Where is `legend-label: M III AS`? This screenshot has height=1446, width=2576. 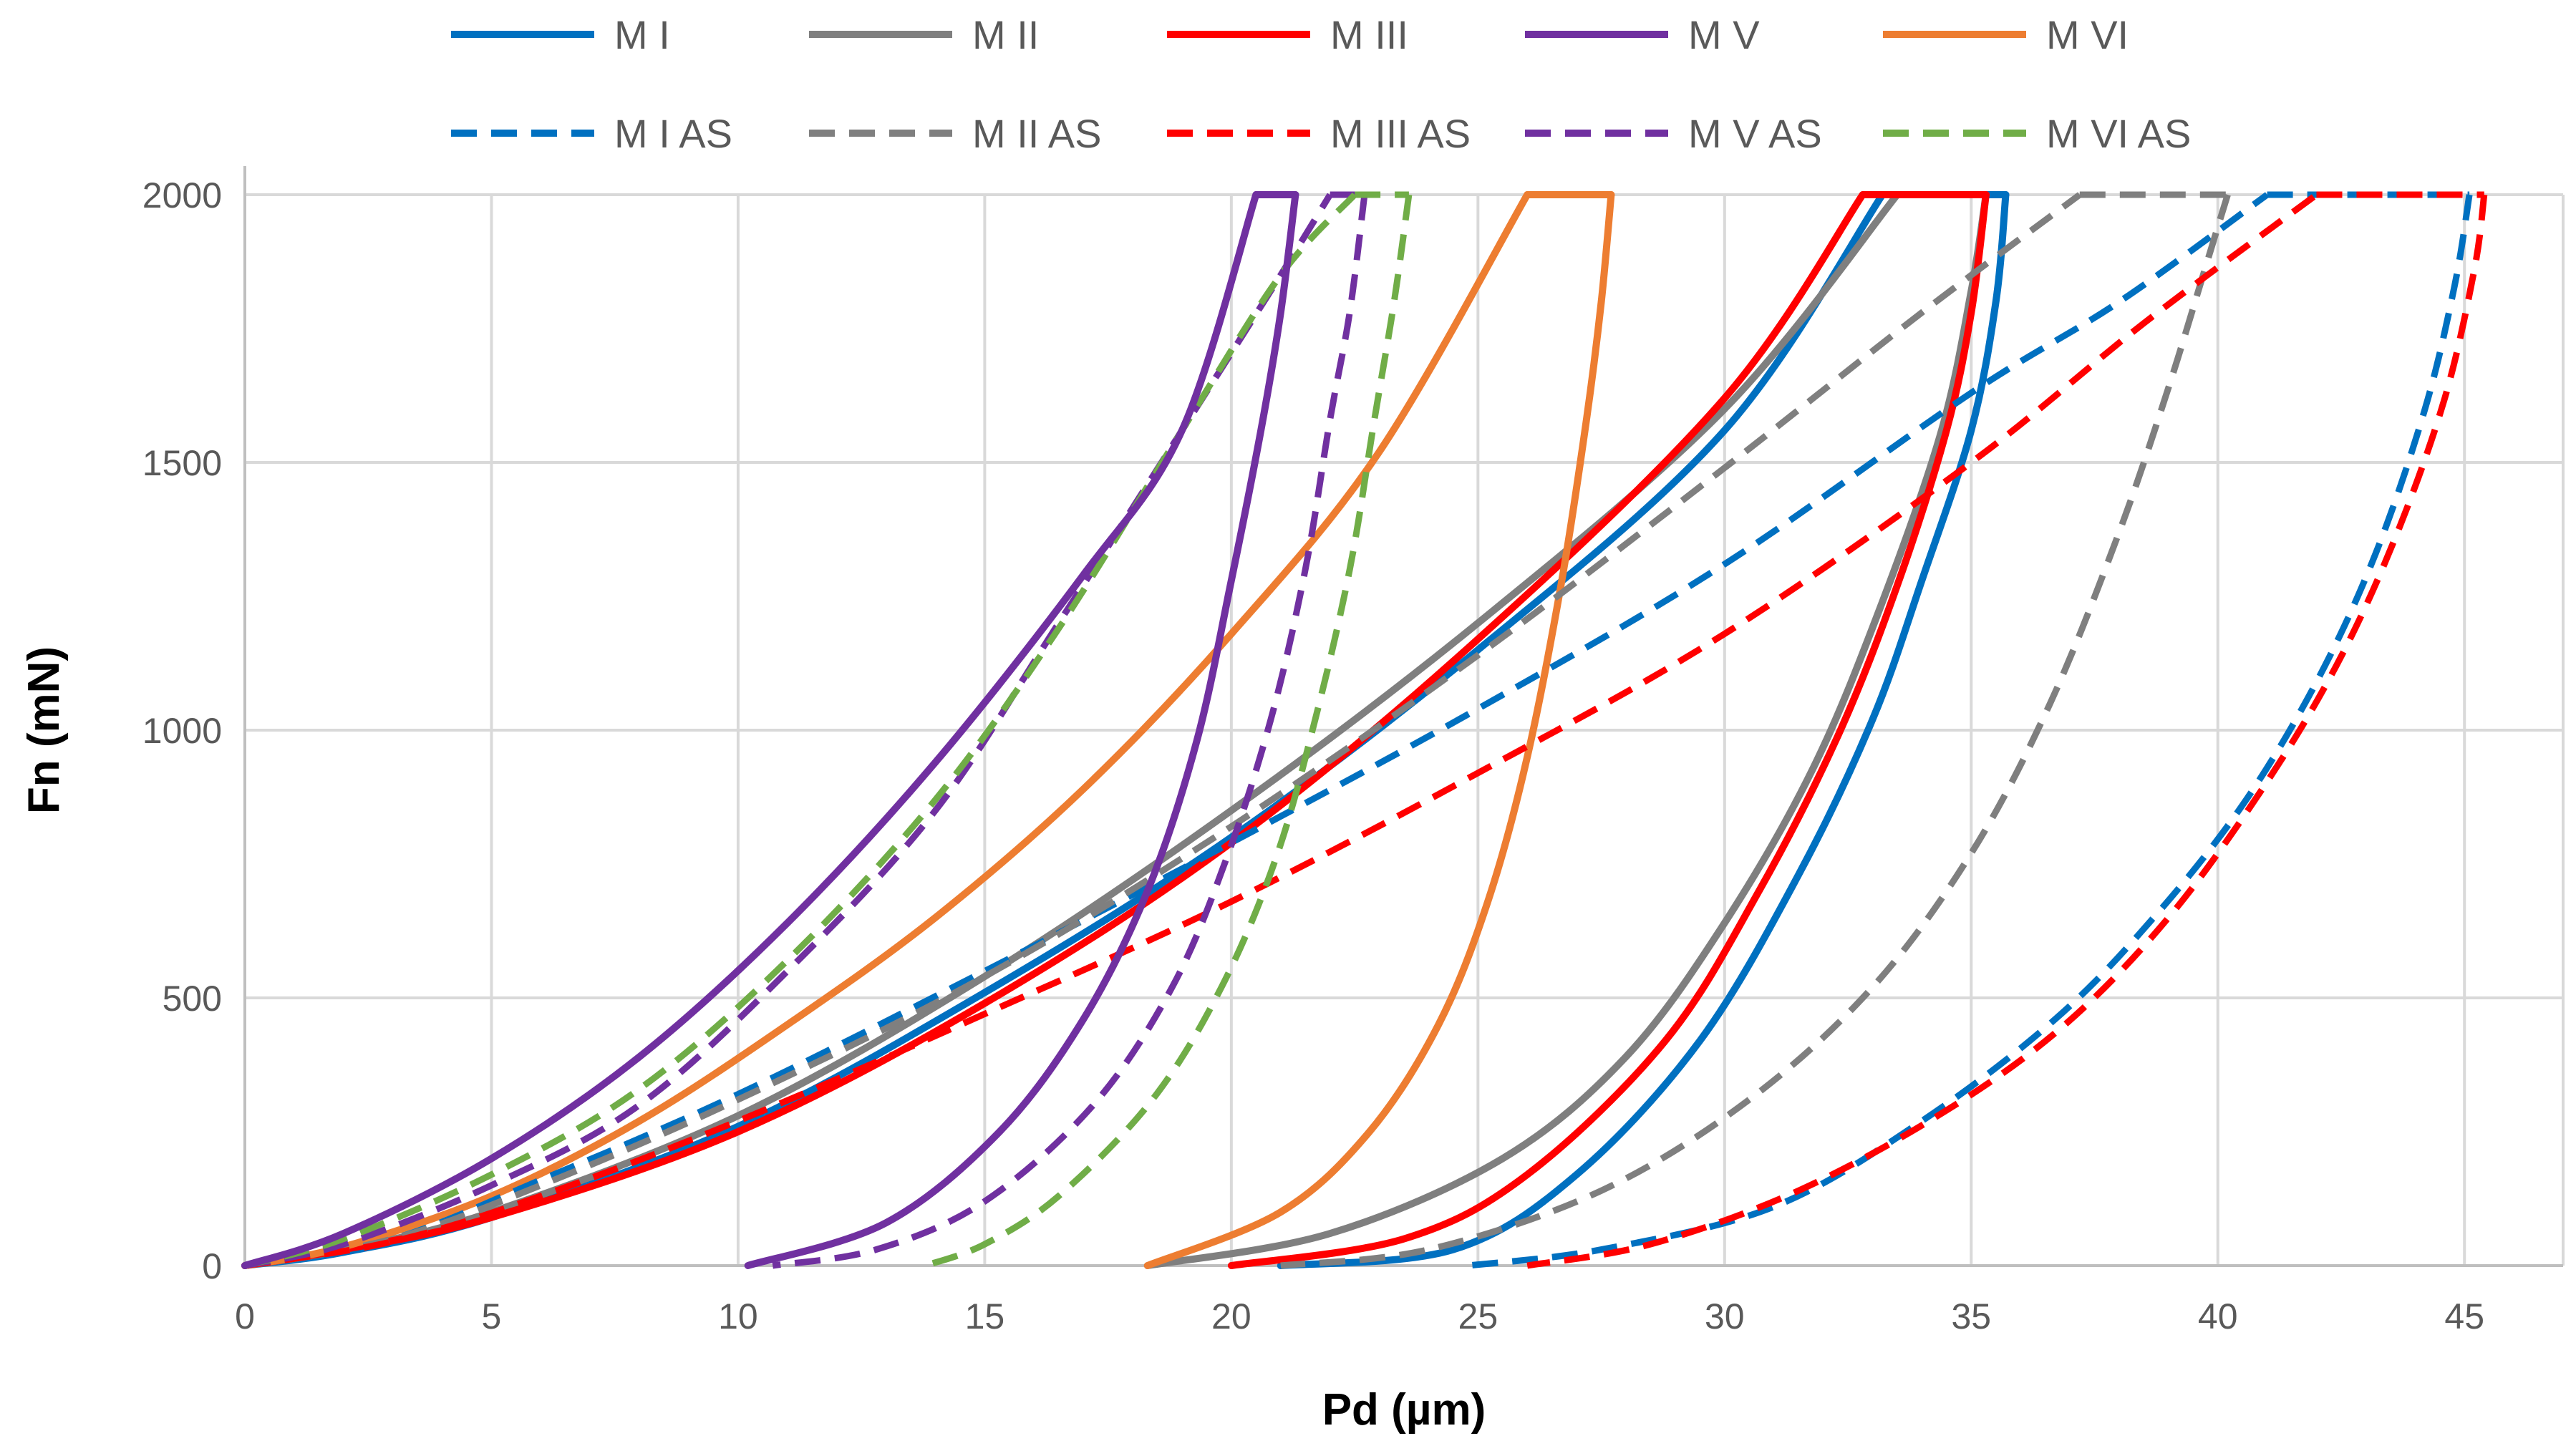 legend-label: M III AS is located at coordinates (1401, 133).